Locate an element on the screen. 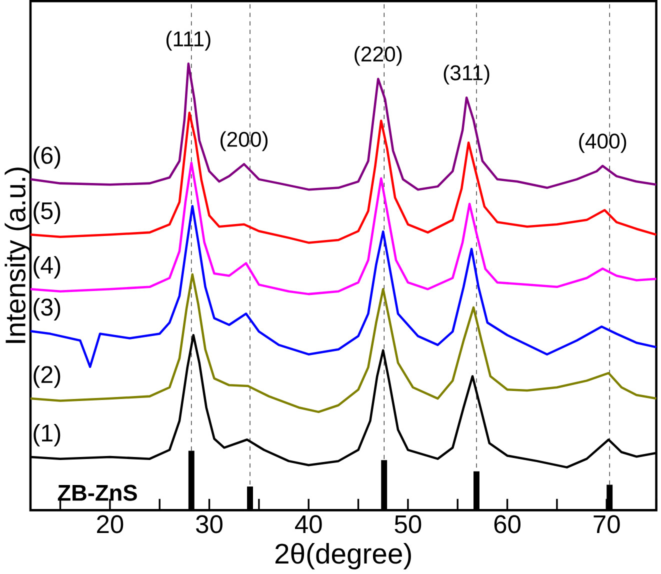 This screenshot has height=574, width=661. annotation: (311) is located at coordinates (467, 74).